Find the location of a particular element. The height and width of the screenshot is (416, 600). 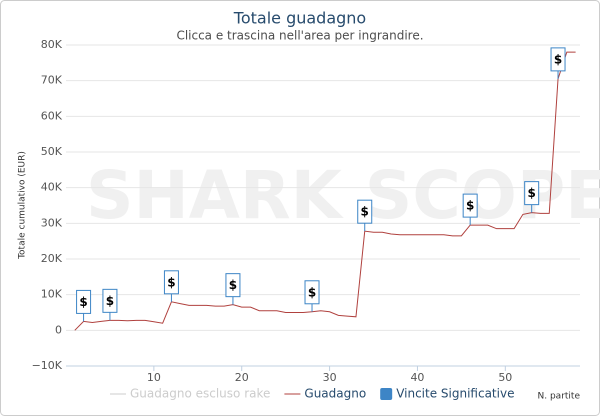

y-tick-label: −10K is located at coordinates (47, 365).